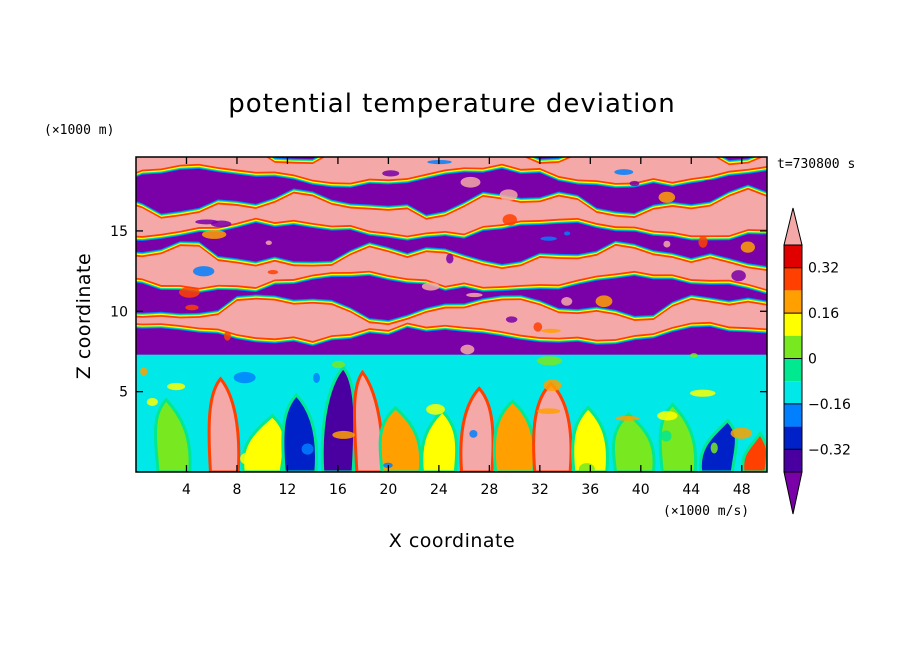 This screenshot has width=904, height=654. Describe the element at coordinates (816, 164) in the screenshot. I see `time-label: t=730800 s` at that location.